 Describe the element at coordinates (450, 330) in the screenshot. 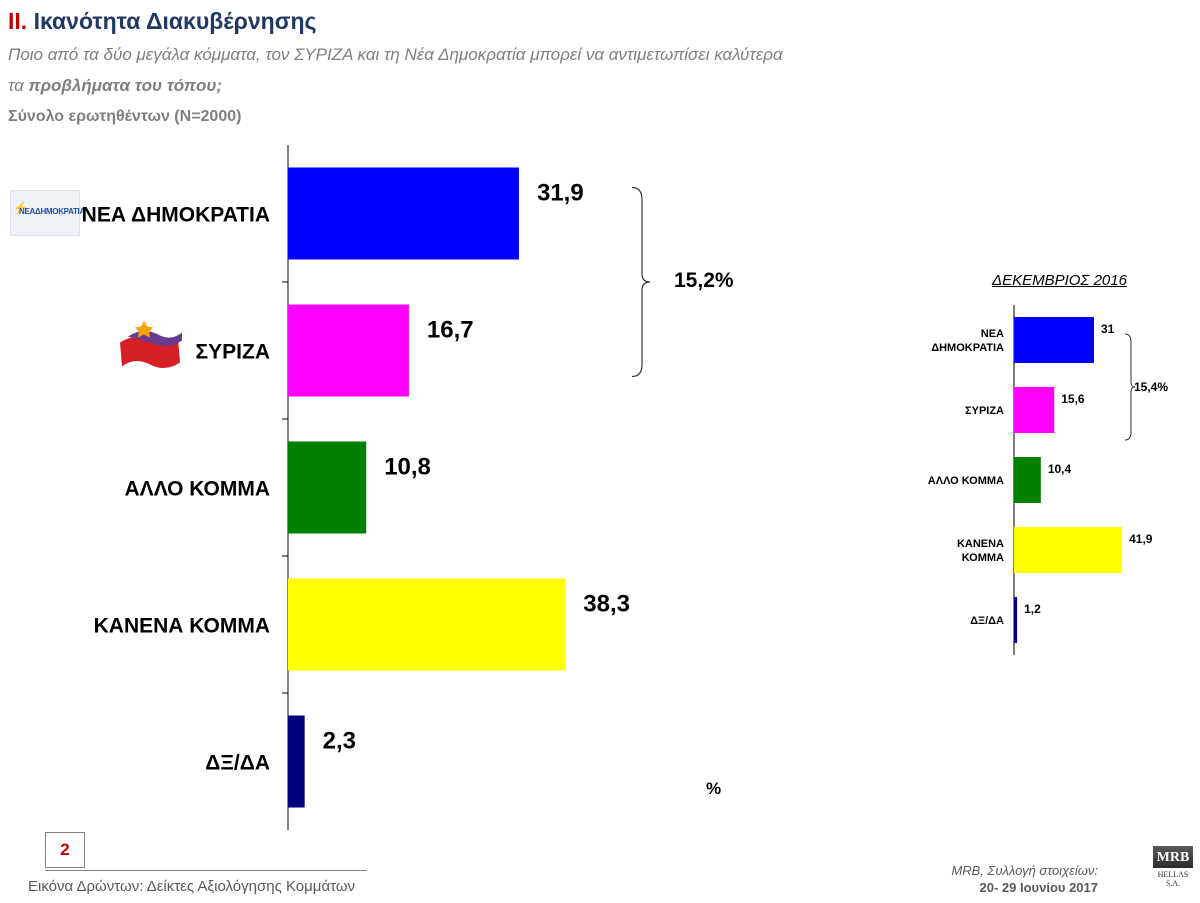

I see `main-value-label: 16,7` at that location.